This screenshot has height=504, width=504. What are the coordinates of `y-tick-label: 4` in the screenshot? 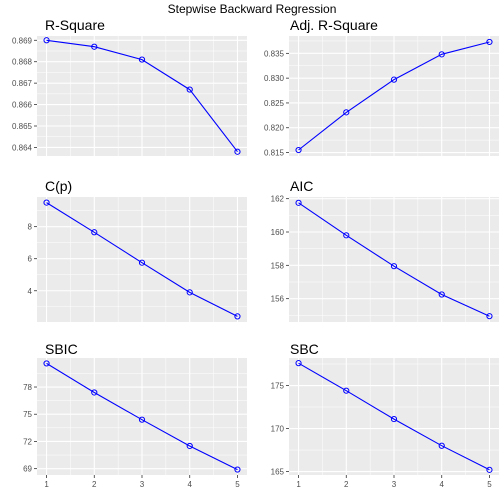 It's located at (30, 291).